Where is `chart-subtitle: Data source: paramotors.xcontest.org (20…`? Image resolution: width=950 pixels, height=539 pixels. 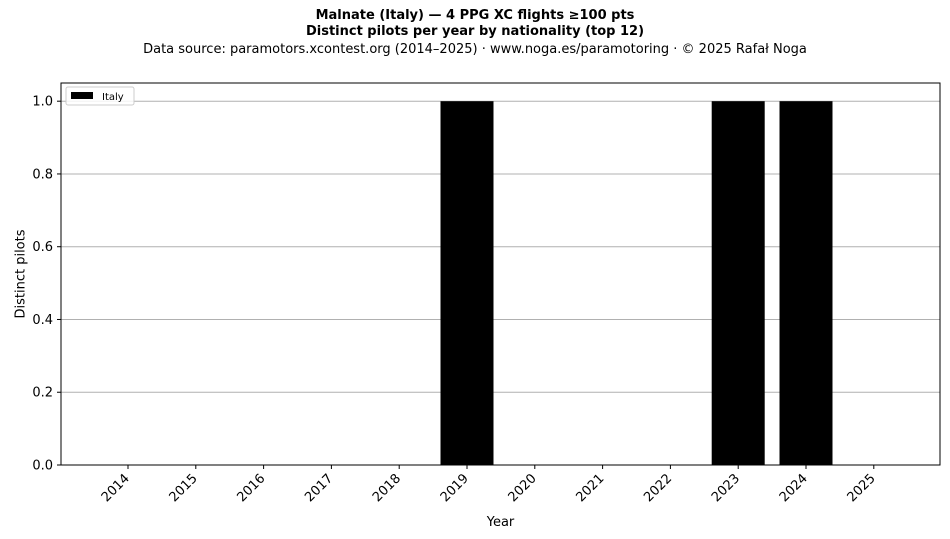
chart-subtitle: Data source: paramotors.xcontest.org (20… is located at coordinates (475, 49).